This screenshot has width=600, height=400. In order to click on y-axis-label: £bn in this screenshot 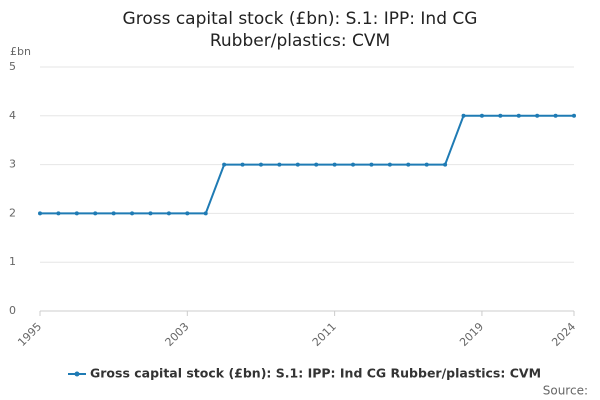, I will do `click(20, 51)`.